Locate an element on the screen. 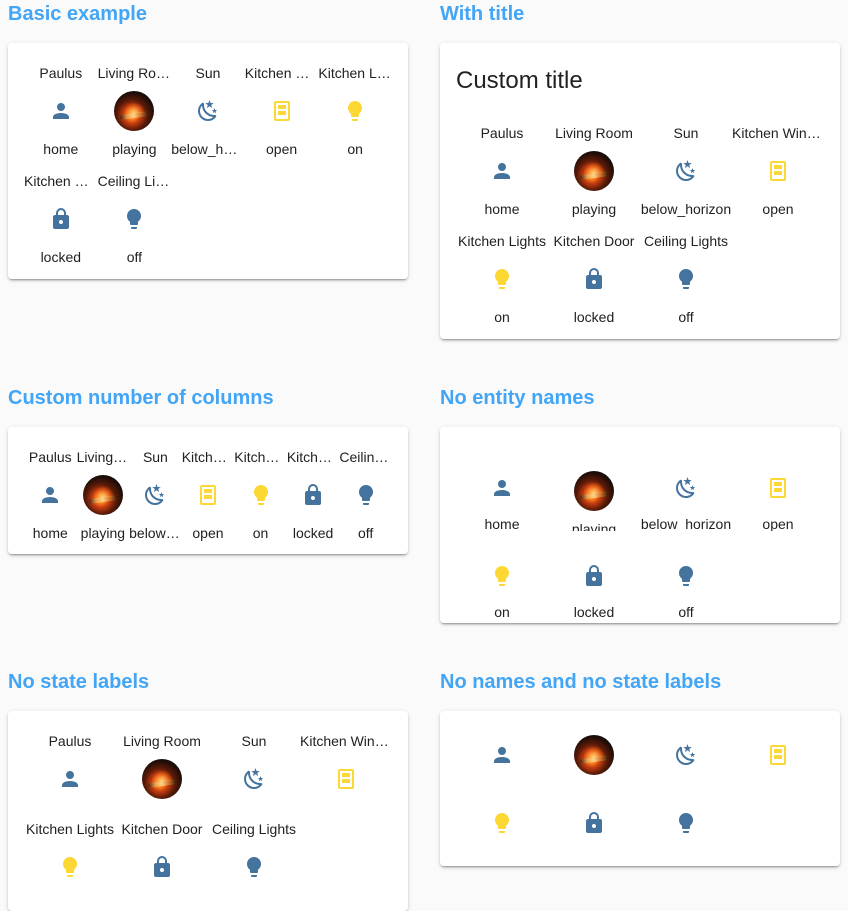 This screenshot has height=911, width=848. entity-kitchen-lights: on is located at coordinates (502, 575).